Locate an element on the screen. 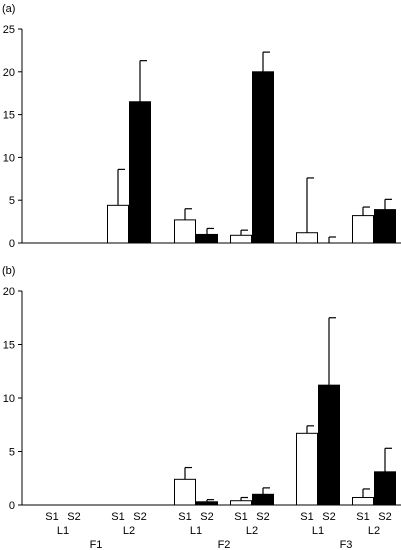 Image resolution: width=401 pixels, height=550 pixels. x-label-f: F1 is located at coordinates (96, 544).